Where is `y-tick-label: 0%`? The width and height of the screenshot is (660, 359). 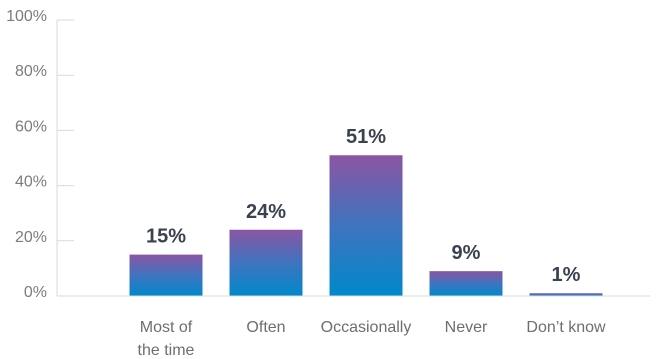
y-tick-label: 0% is located at coordinates (35, 292).